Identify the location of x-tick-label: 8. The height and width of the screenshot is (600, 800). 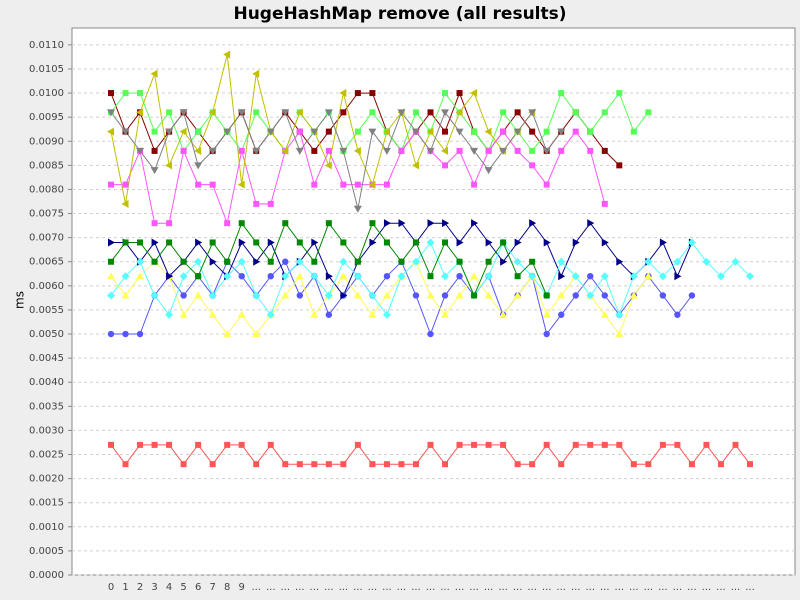
(227, 587).